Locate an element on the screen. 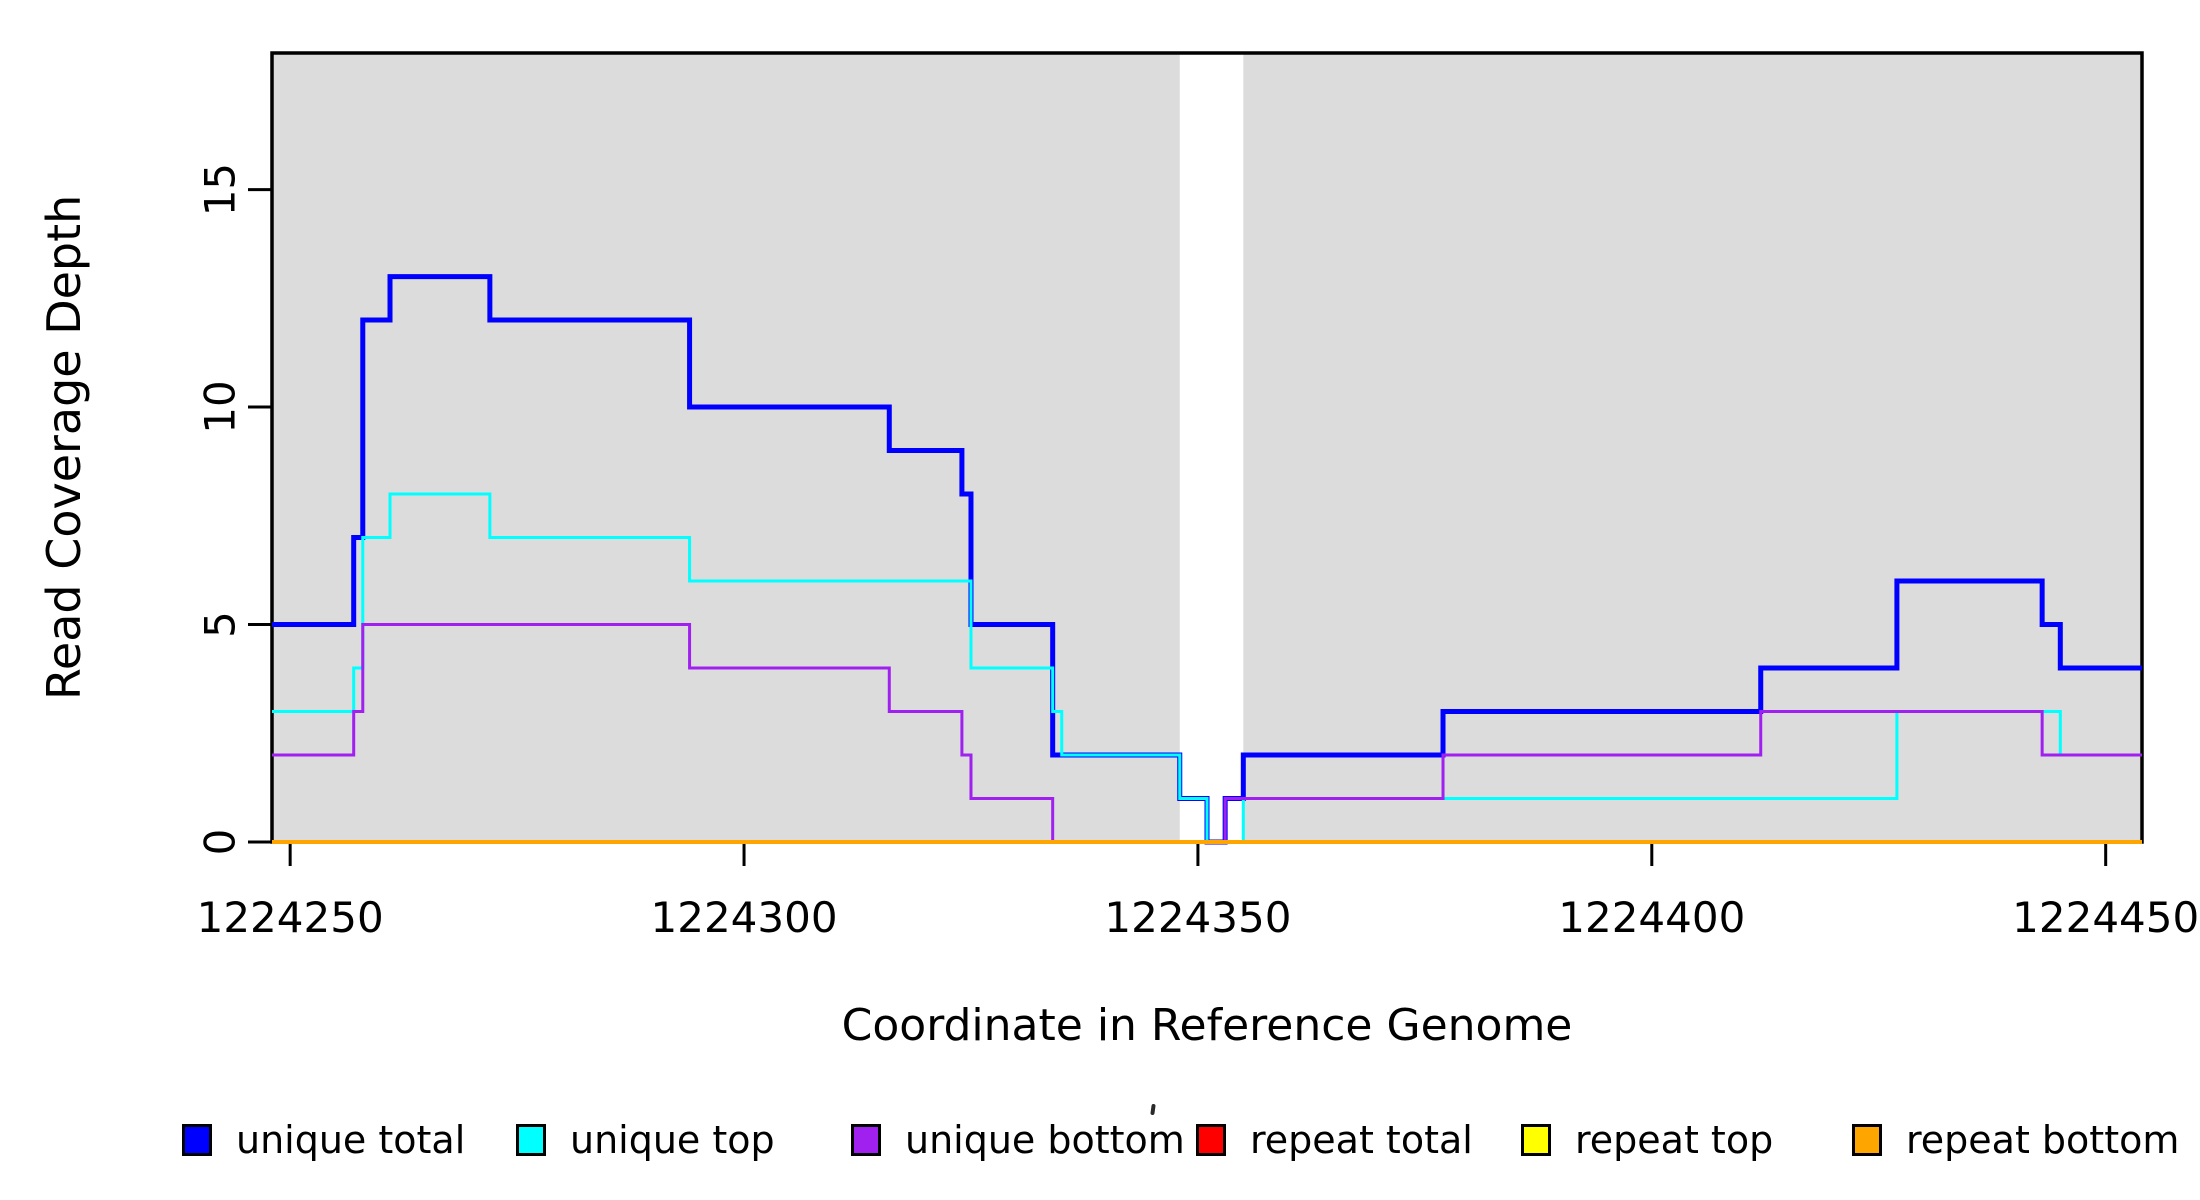 This screenshot has width=2200, height=1200. legend-item-unique-total: unique total is located at coordinates (323, 1140).